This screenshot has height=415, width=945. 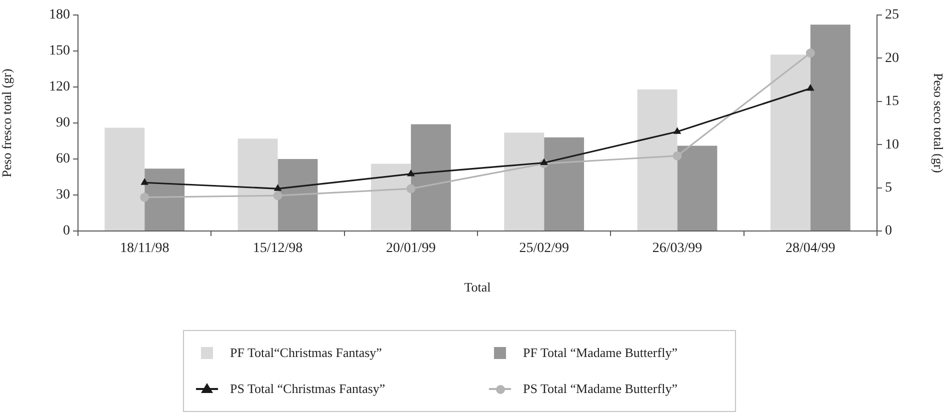 I want to click on y-tick-label: 60, so click(x=63, y=159).